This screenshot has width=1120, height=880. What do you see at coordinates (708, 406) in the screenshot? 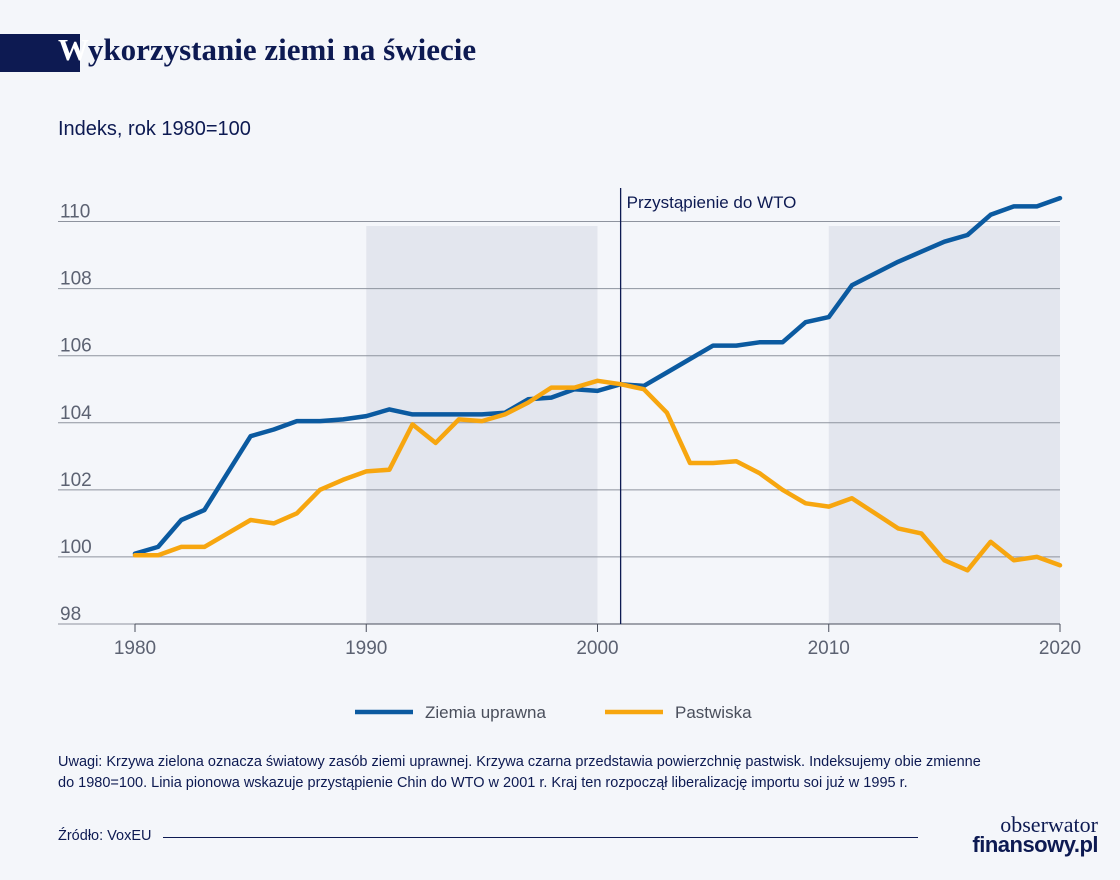
I see `wto-marker: Przystąpienie do WTO` at bounding box center [708, 406].